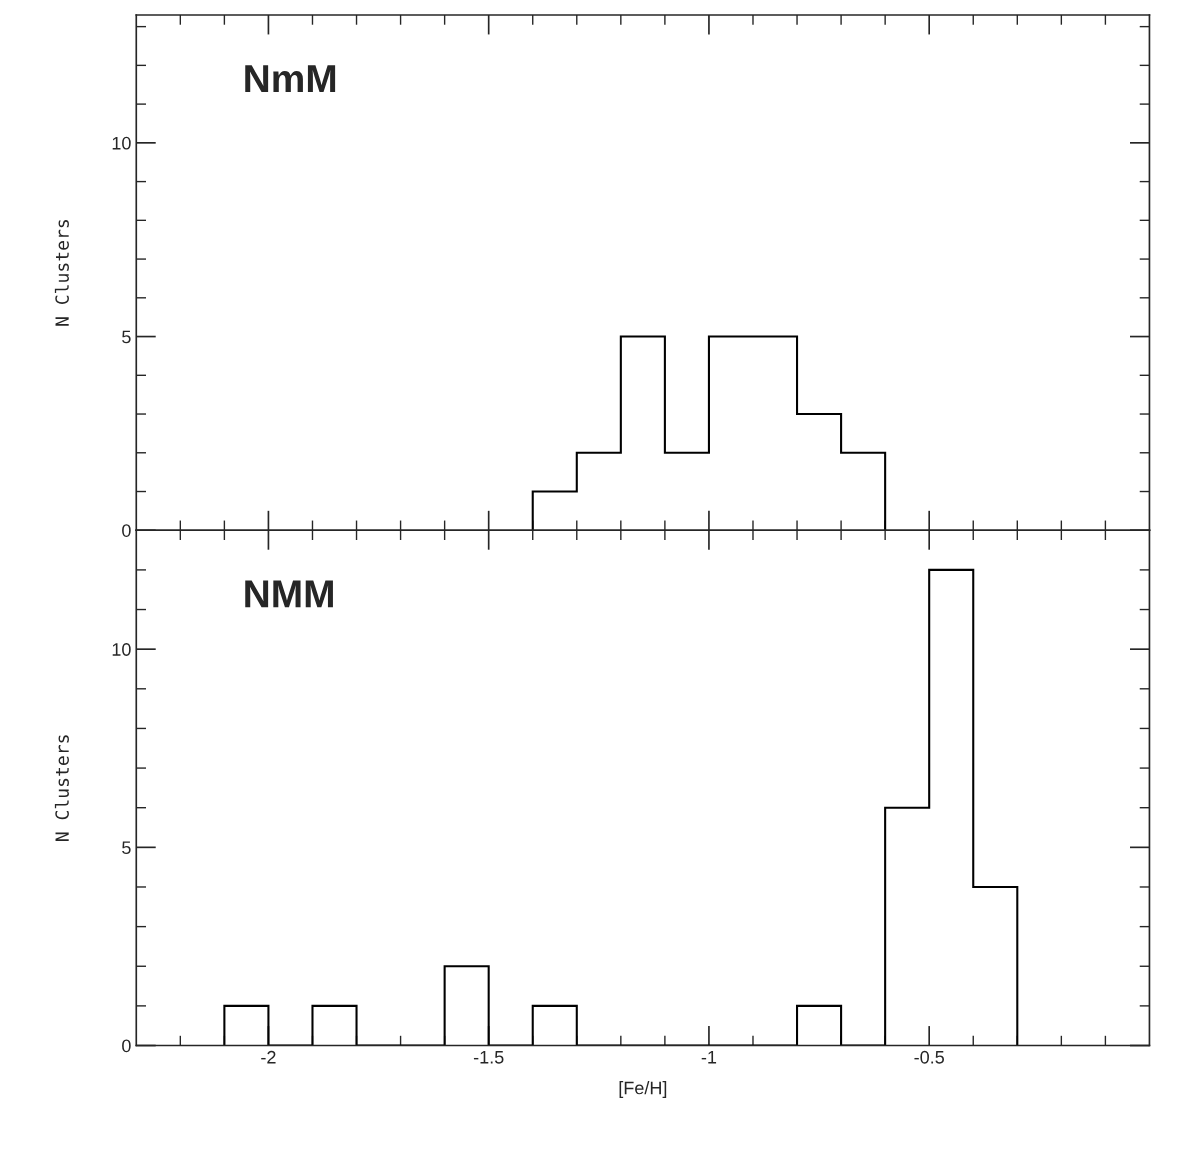 The width and height of the screenshot is (1185, 1154). What do you see at coordinates (290, 79) in the screenshot?
I see `annotation: NmM` at bounding box center [290, 79].